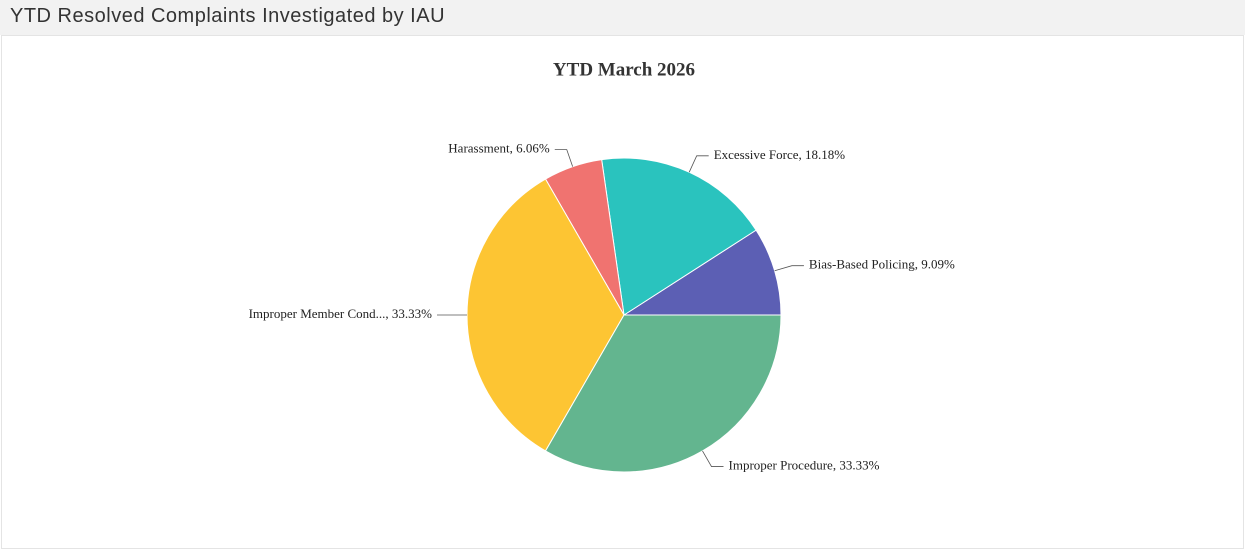 This screenshot has height=551, width=1245. What do you see at coordinates (780, 154) in the screenshot?
I see `slice-label: Excessive Force, 18.18%` at bounding box center [780, 154].